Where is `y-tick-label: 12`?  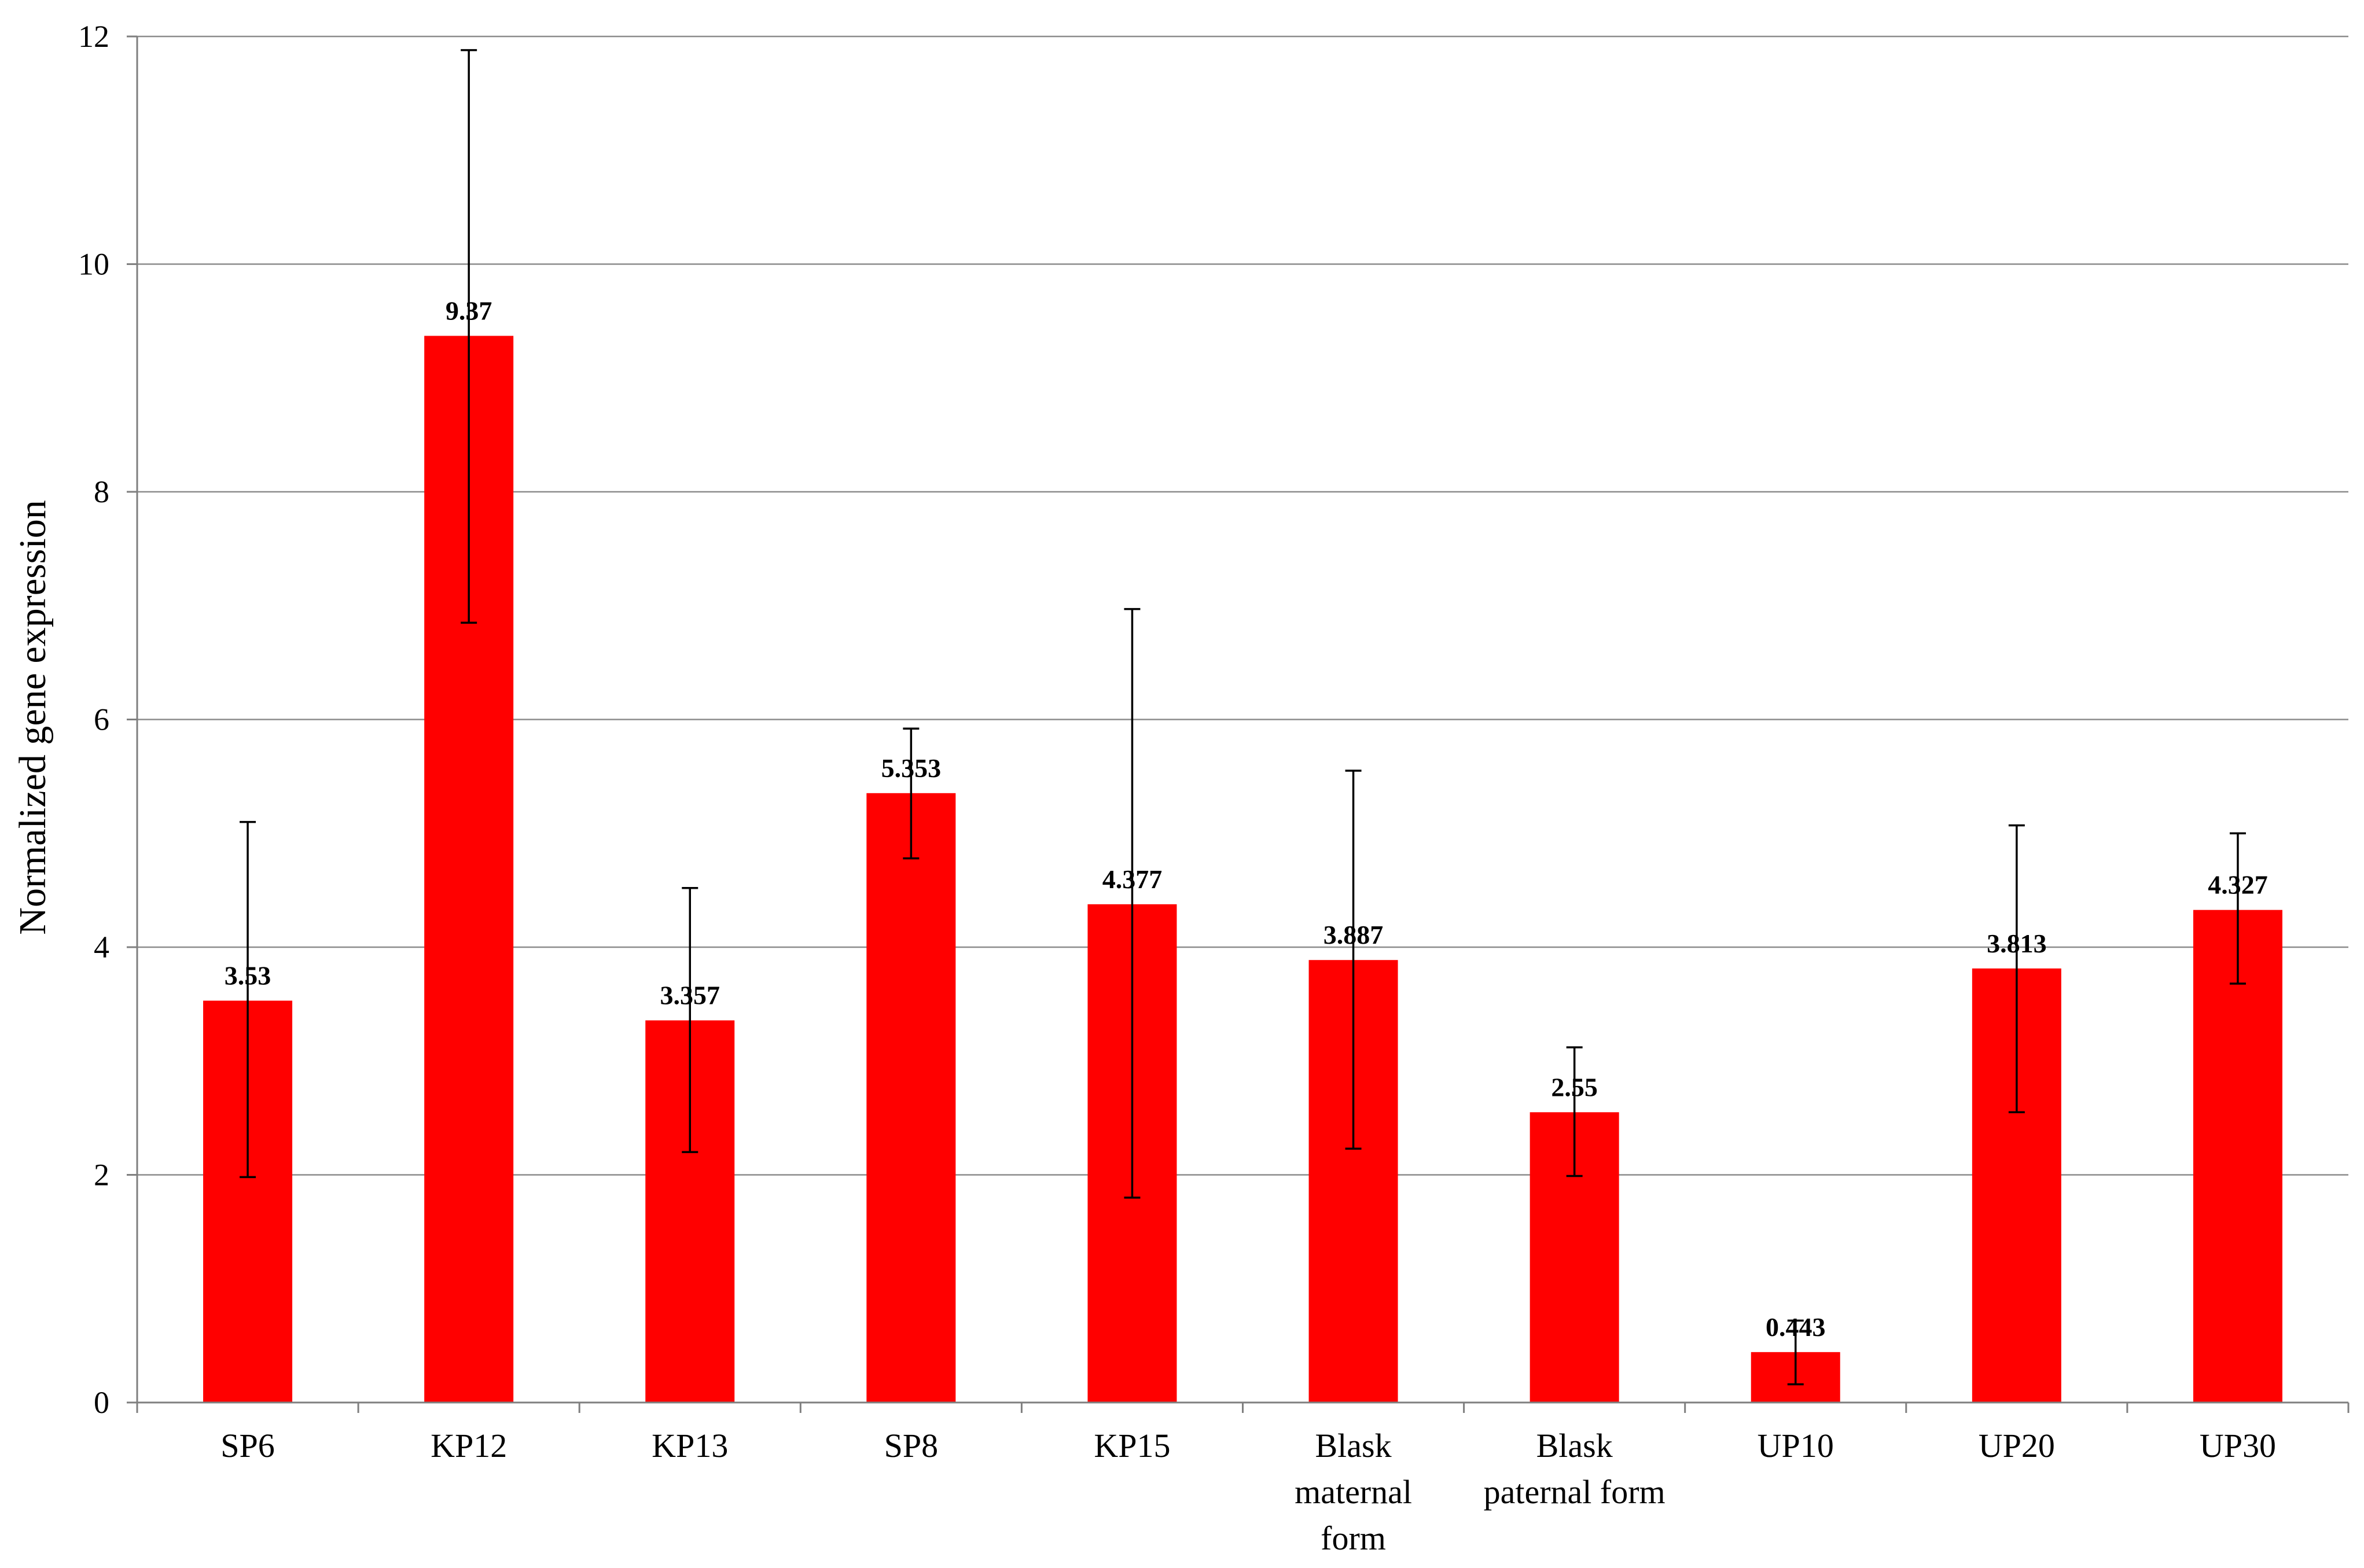
y-tick-label: 12 is located at coordinates (93, 37).